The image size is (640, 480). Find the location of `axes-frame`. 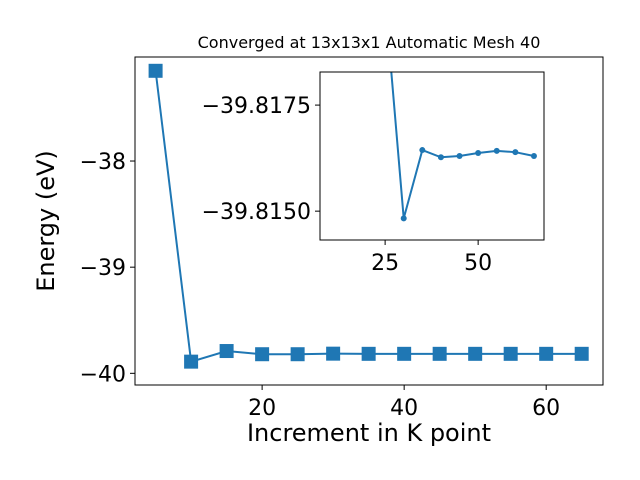

axes-frame is located at coordinates (432, 156).